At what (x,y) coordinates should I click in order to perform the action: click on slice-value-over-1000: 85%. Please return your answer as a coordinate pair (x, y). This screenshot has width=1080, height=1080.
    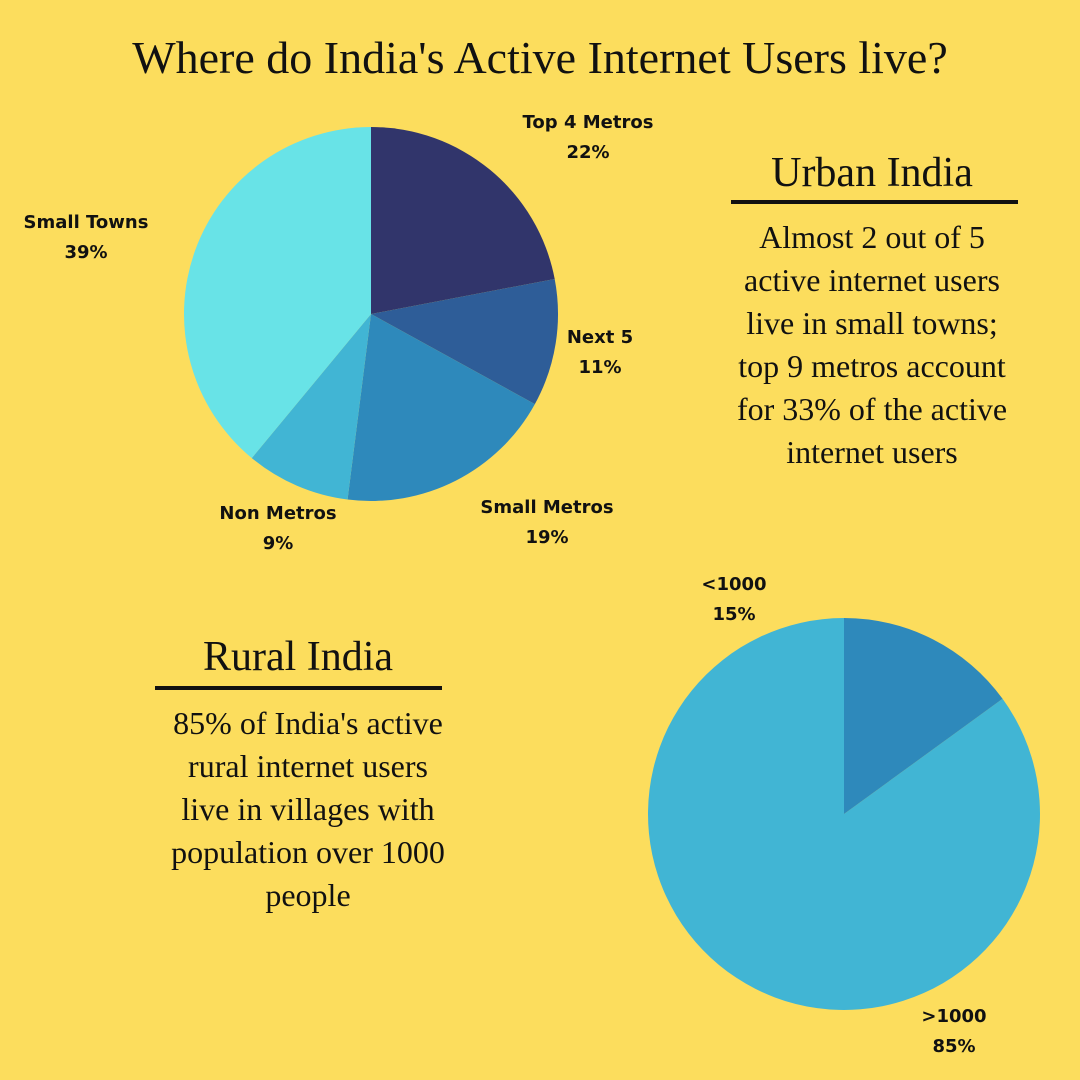
    Looking at the image, I should click on (953, 1046).